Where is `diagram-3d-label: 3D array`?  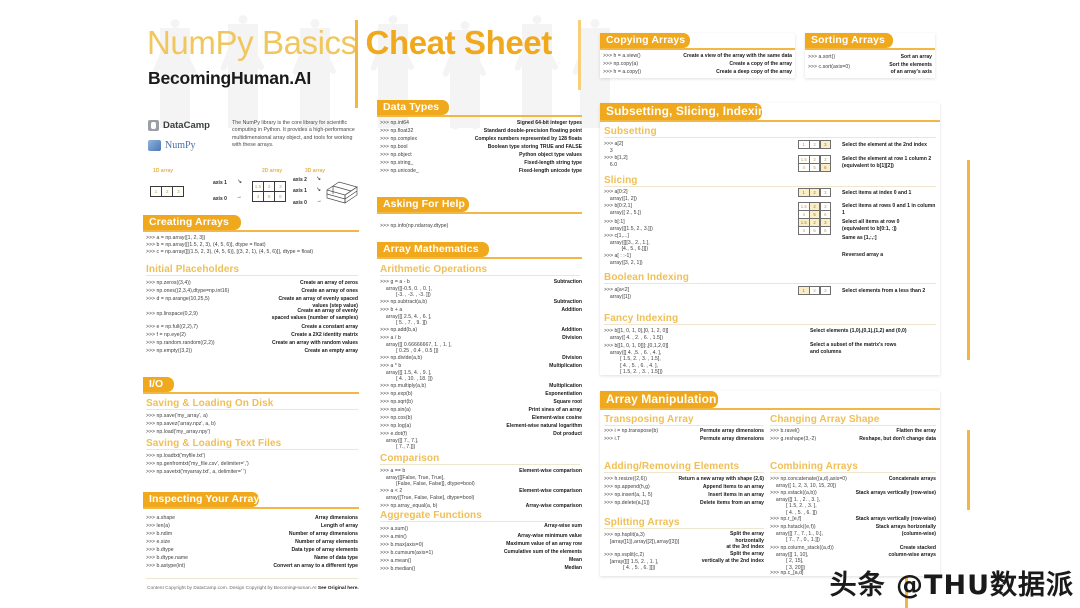 diagram-3d-label: 3D array is located at coordinates (315, 171).